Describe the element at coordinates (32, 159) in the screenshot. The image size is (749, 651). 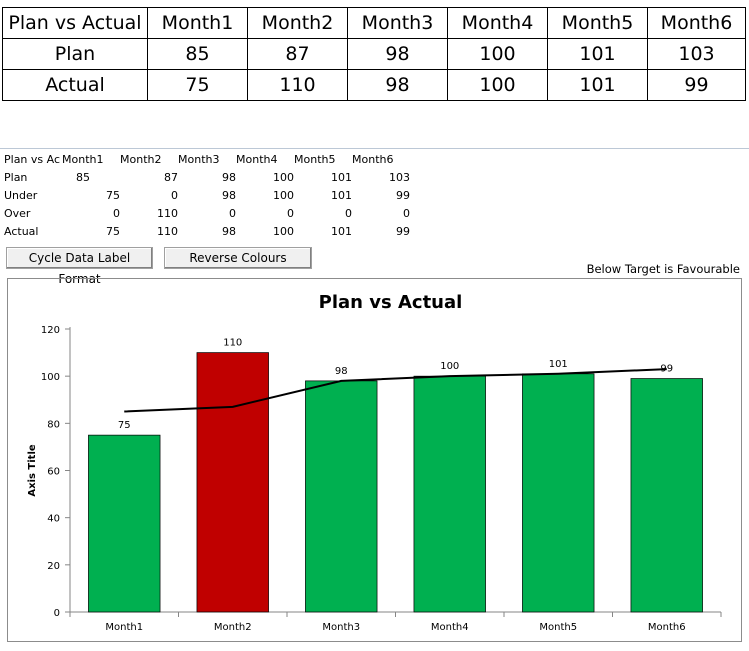
I see `sheet-cell: Plan vs Ac` at that location.